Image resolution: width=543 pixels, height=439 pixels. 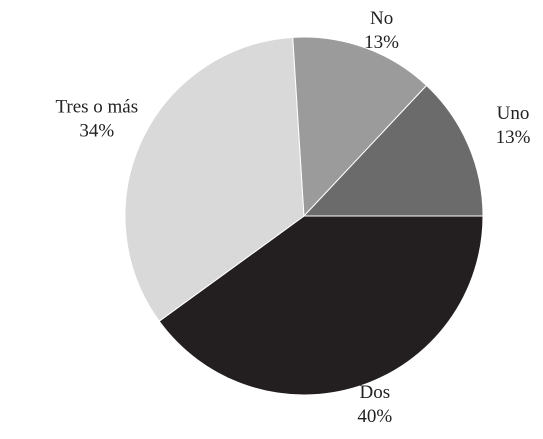 What do you see at coordinates (393, 150) in the screenshot?
I see `pie-slice-uno` at bounding box center [393, 150].